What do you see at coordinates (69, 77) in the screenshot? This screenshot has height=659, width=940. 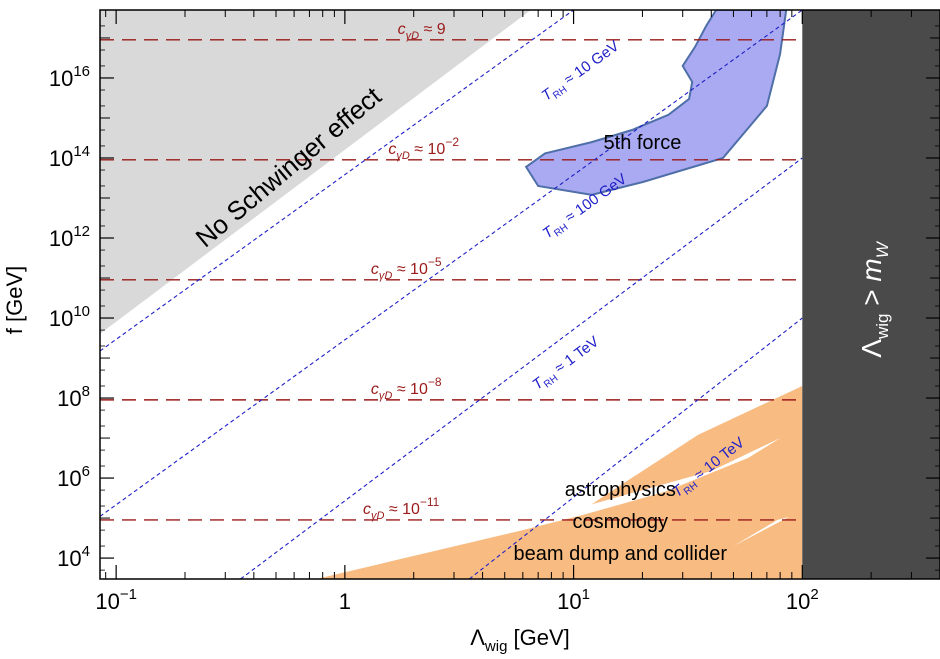 I see `y-tick-label-6: 10¹⁶` at bounding box center [69, 77].